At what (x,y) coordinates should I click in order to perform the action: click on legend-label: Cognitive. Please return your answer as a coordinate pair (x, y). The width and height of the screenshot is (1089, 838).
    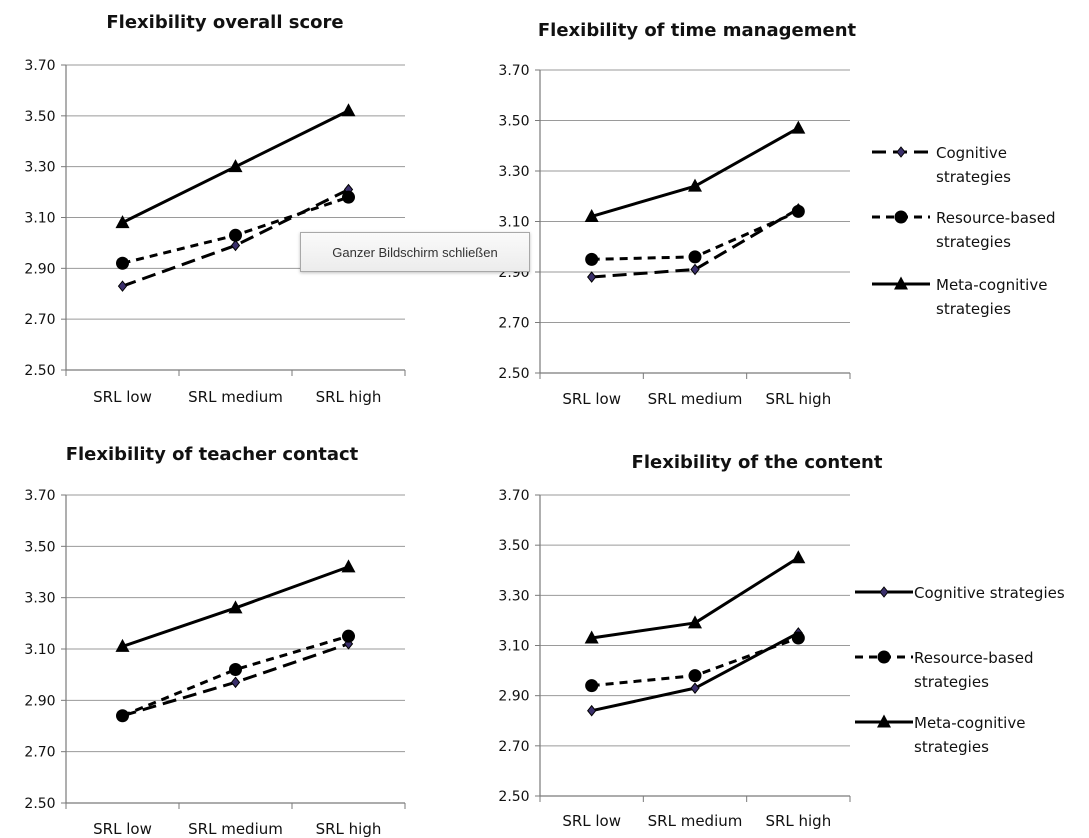
    Looking at the image, I should click on (971, 153).